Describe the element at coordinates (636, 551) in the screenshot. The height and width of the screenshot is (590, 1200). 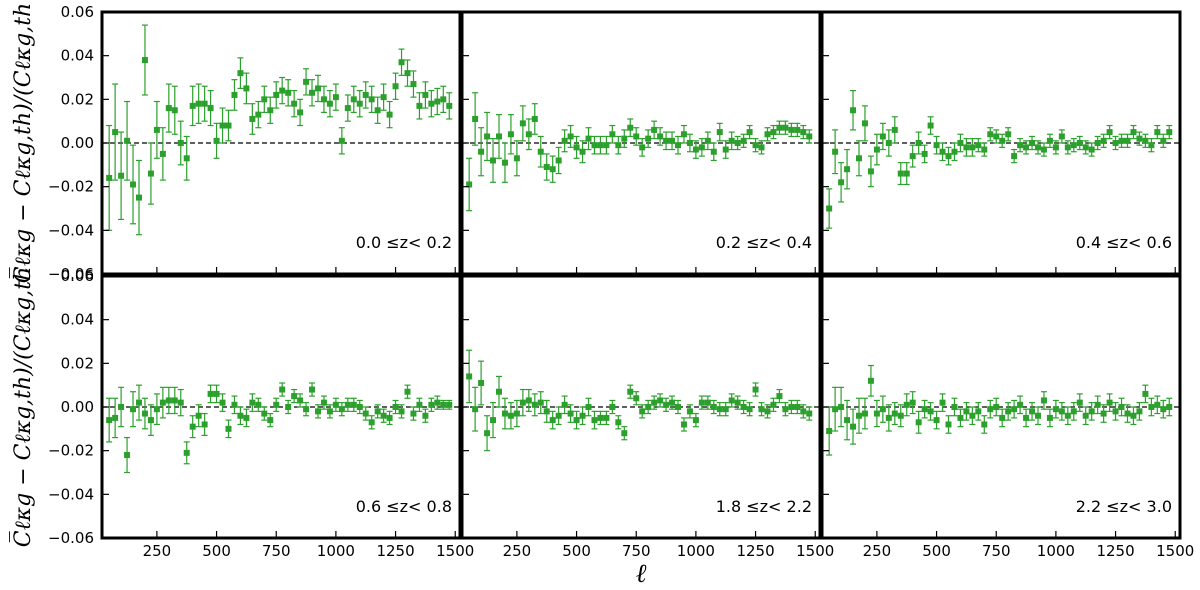
I see `x-tick-label: 750` at that location.